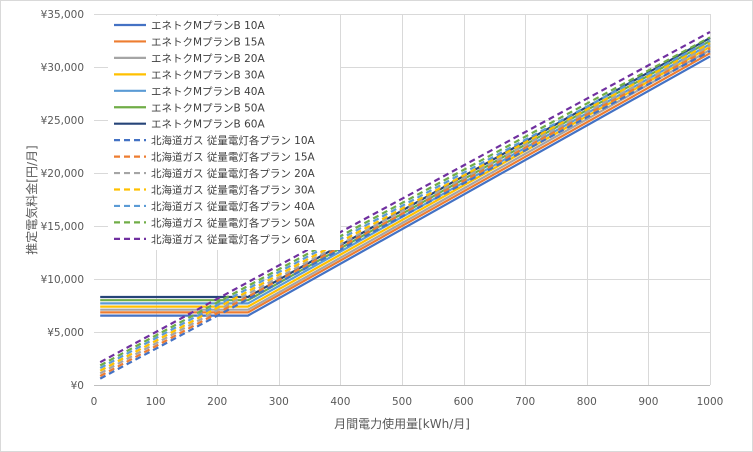 The width and height of the screenshot is (753, 452). What do you see at coordinates (62, 15) in the screenshot?
I see `y-tick-label: ¥35,000` at bounding box center [62, 15].